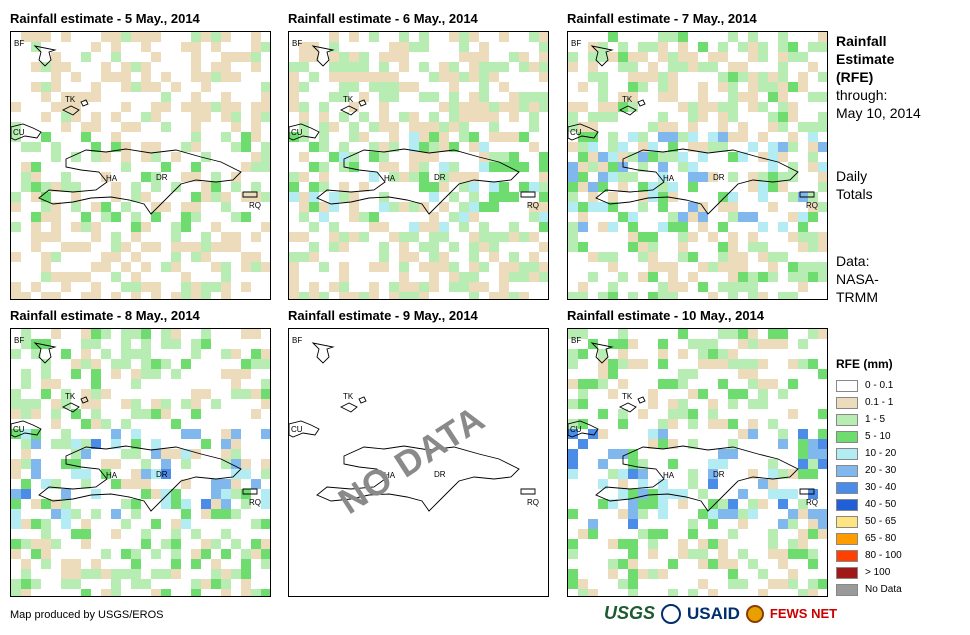 The height and width of the screenshot is (635, 970). Describe the element at coordinates (864, 364) in the screenshot. I see `legend-title: RFE (mm)` at that location.